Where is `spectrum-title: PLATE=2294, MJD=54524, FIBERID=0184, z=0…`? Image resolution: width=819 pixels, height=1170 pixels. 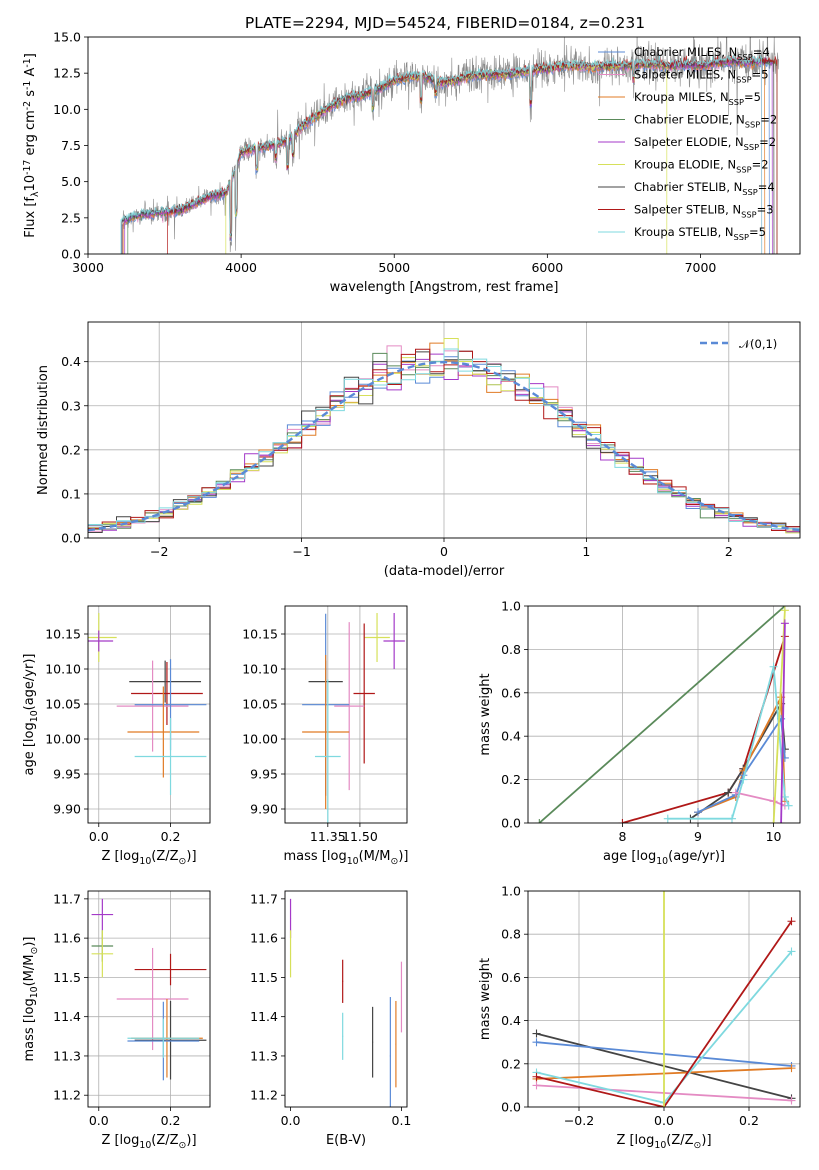 spectrum-title: PLATE=2294, MJD=54524, FIBERID=0184, z=0… is located at coordinates (445, 23).